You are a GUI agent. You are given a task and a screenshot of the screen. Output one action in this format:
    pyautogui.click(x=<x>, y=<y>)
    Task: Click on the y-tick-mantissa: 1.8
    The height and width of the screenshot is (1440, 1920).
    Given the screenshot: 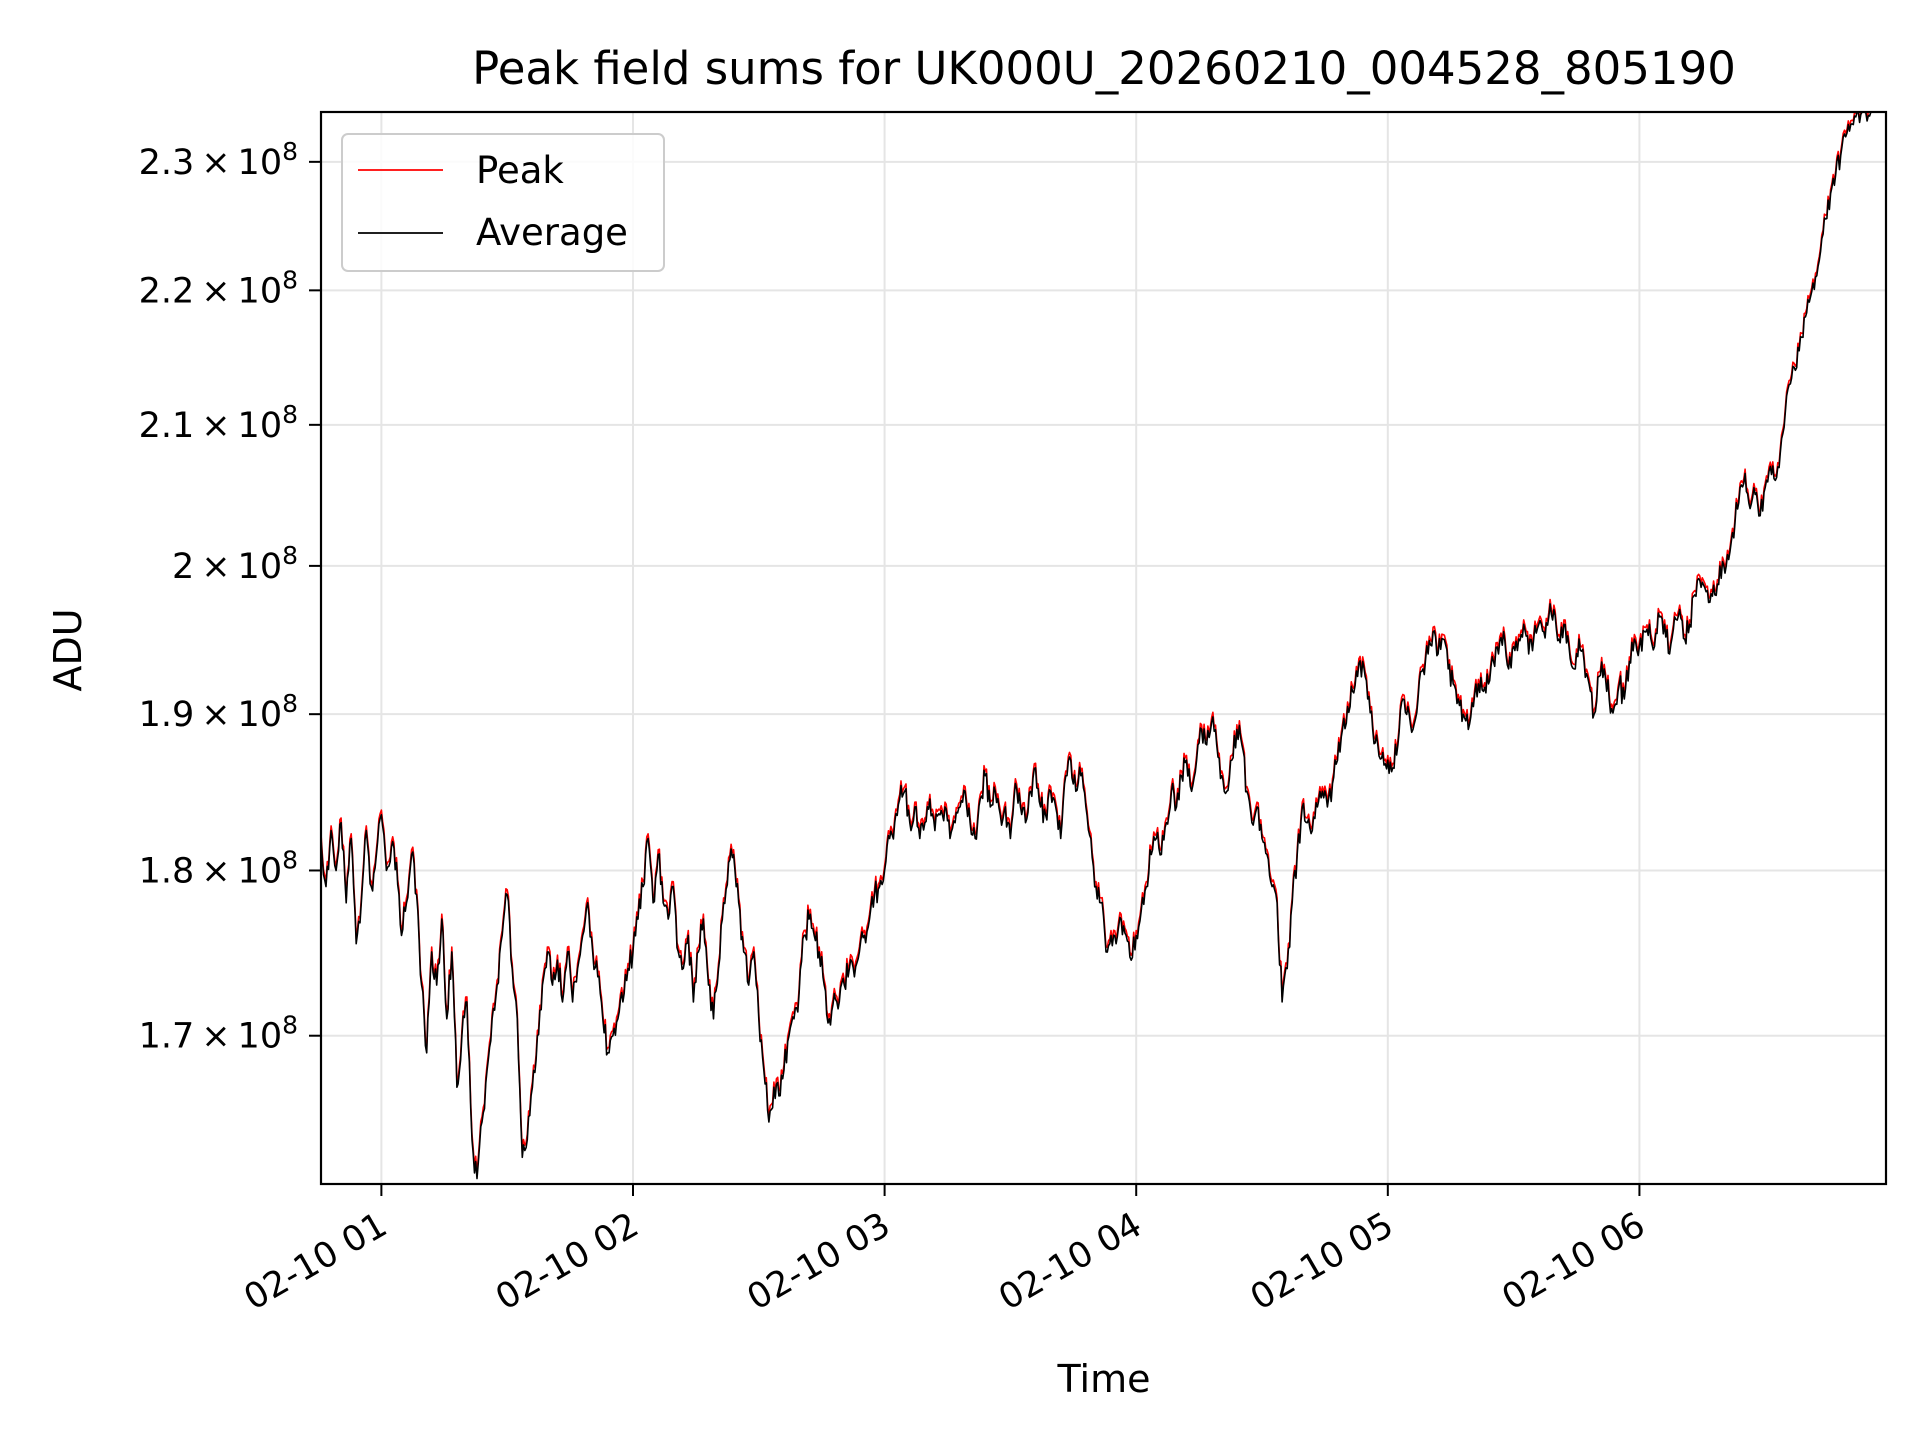 What is the action you would take?
    pyautogui.click(x=167, y=871)
    